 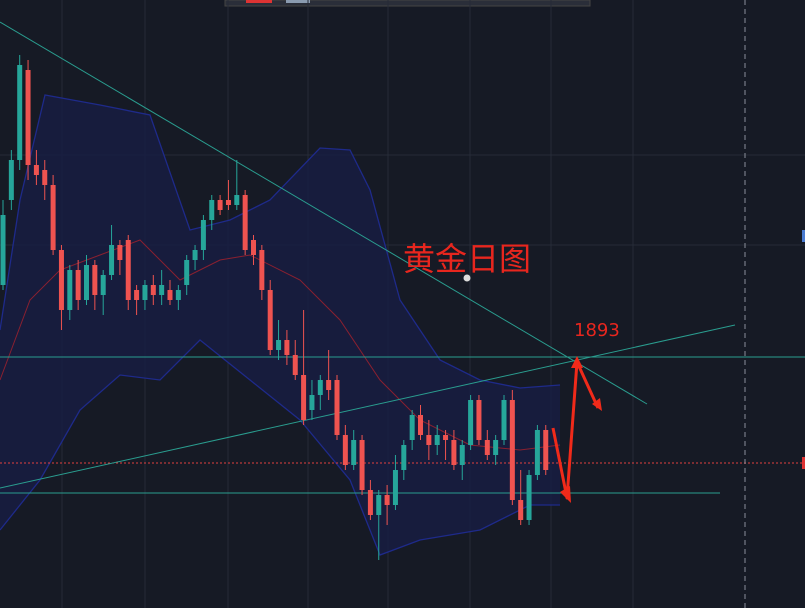 I want to click on anchor-dot, so click(x=467, y=278).